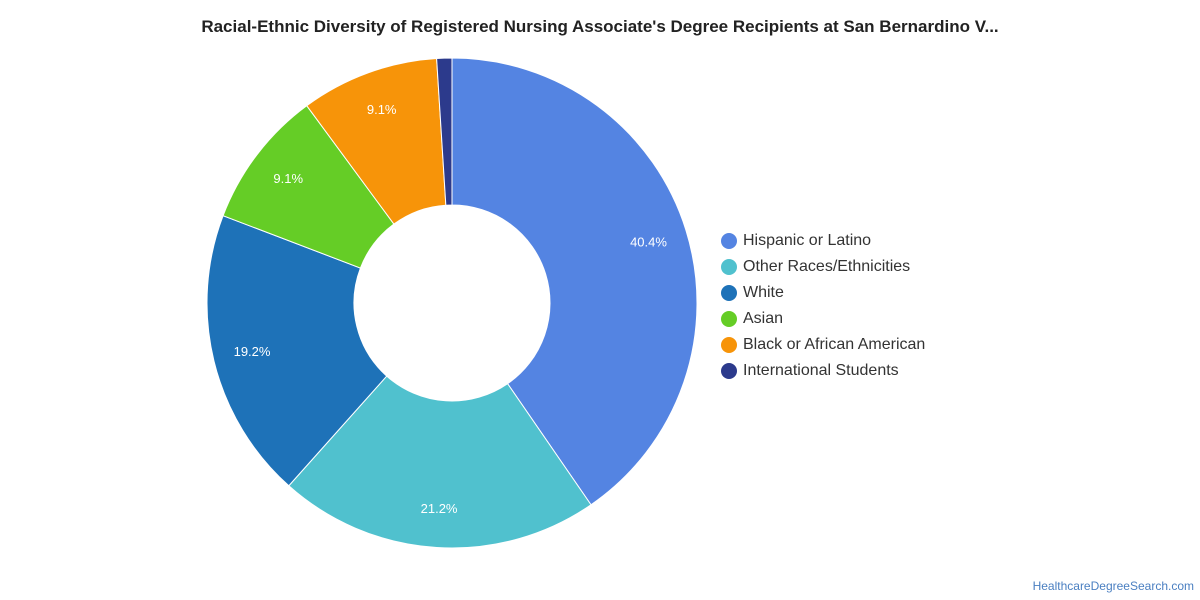  I want to click on legend-item-other-races-ethnicities: Other Races/Ethnicities, so click(823, 267).